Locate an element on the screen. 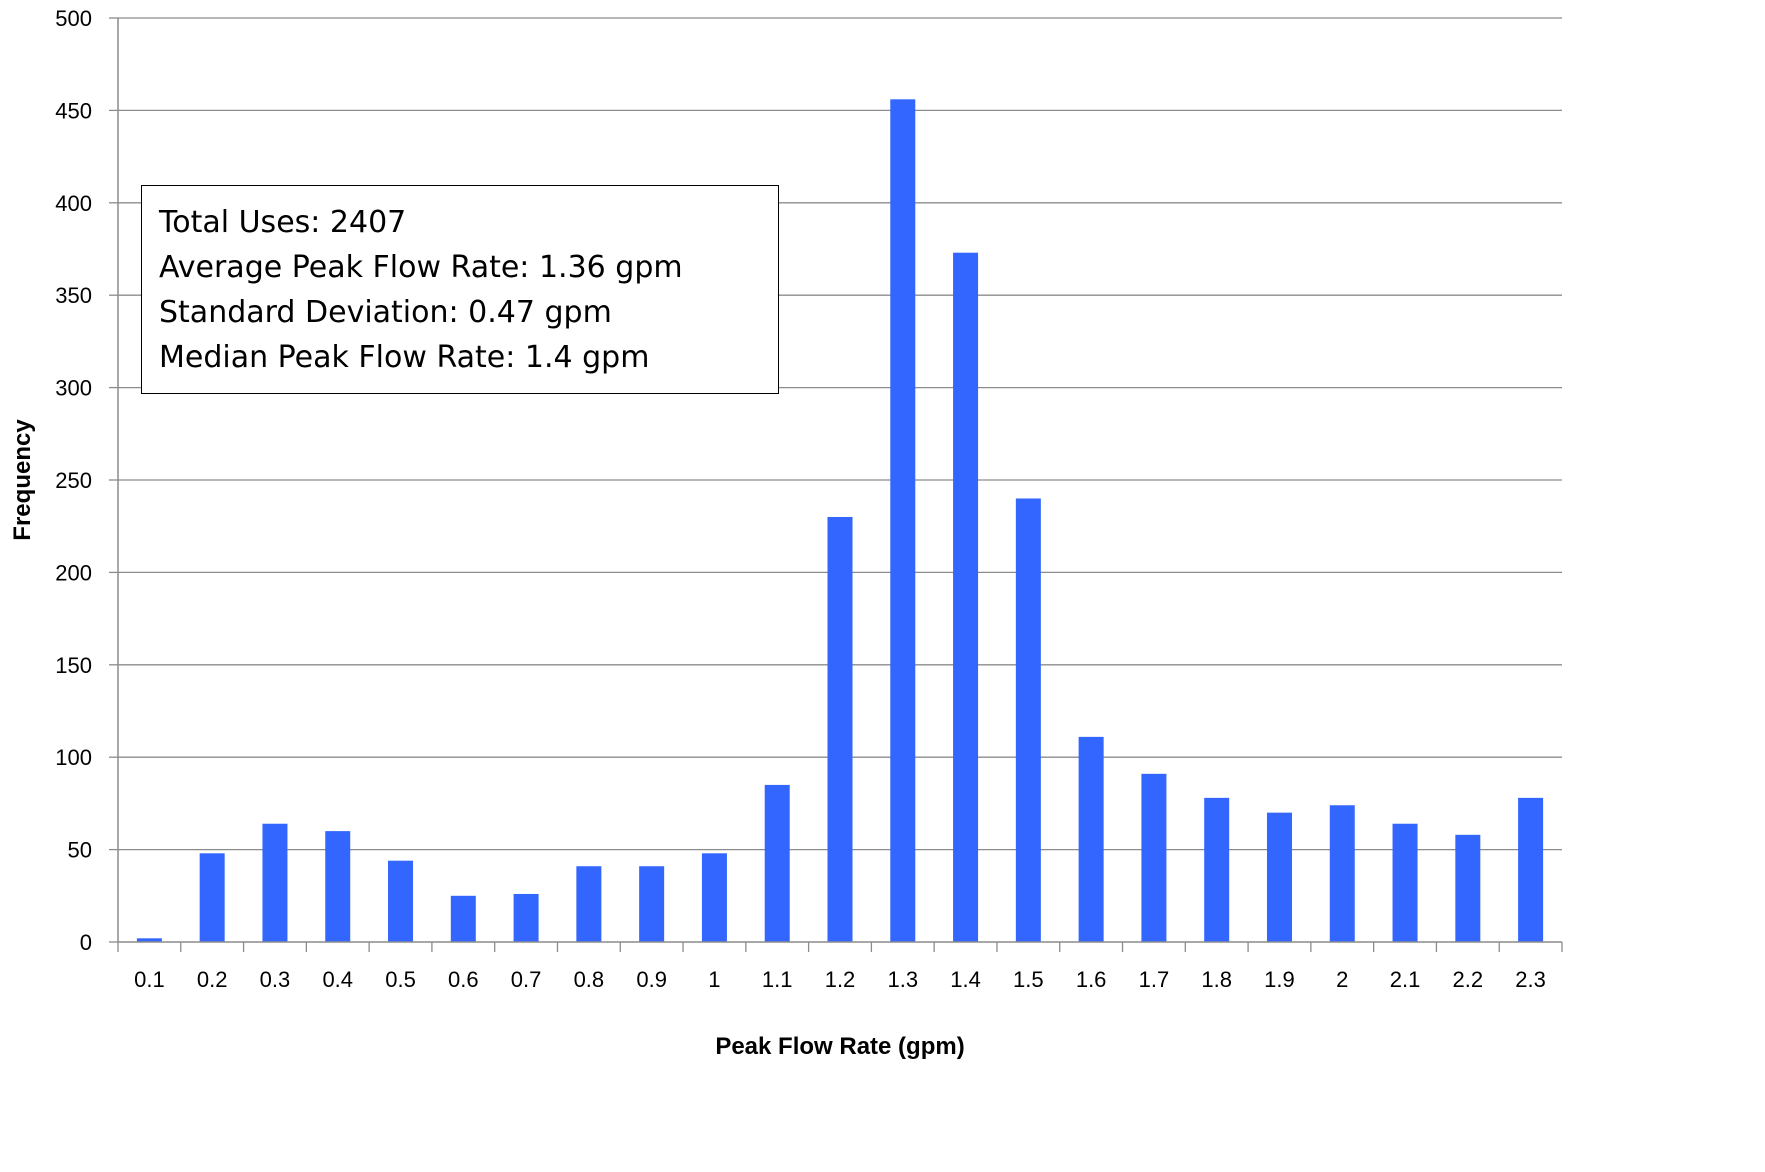 The width and height of the screenshot is (1765, 1172). y-tick-label: 500 is located at coordinates (73, 18).